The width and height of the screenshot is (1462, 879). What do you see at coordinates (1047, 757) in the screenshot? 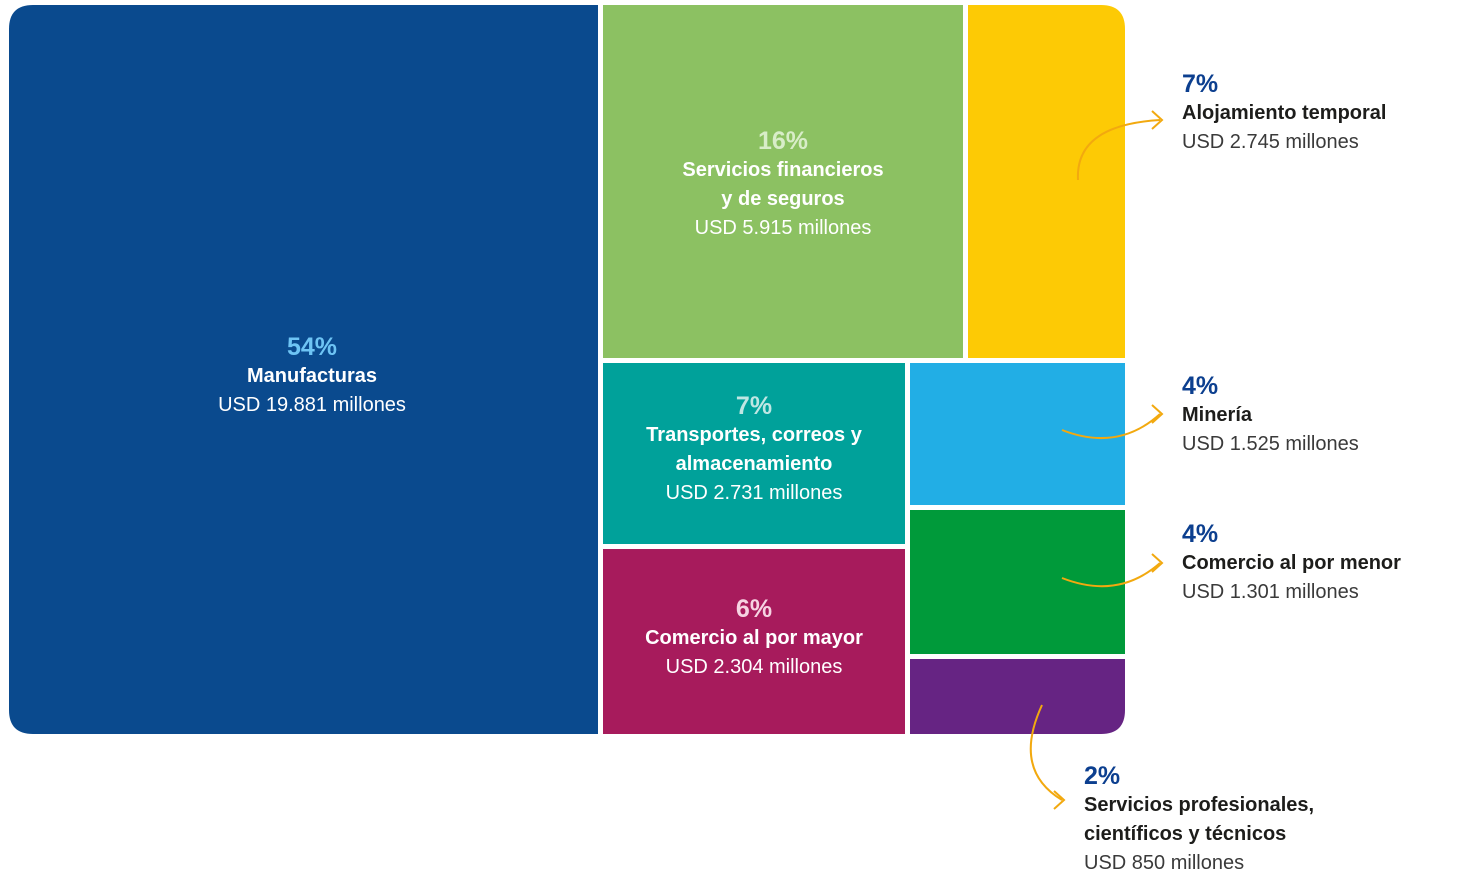
I see `arrow-profesionales` at bounding box center [1047, 757].